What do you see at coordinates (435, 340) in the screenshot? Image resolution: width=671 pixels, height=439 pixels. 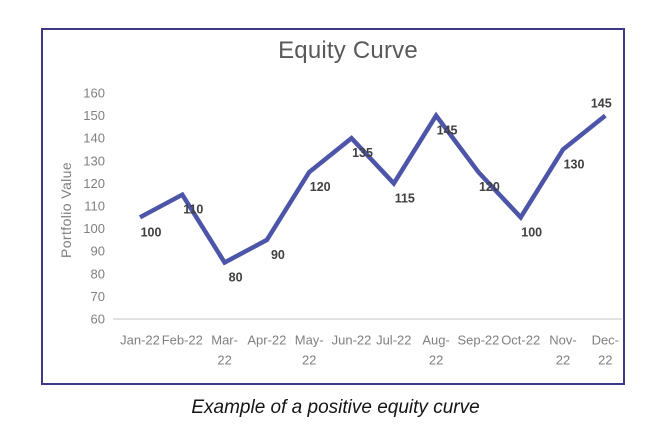 I see `x-axis-tick-label: Aug-` at bounding box center [435, 340].